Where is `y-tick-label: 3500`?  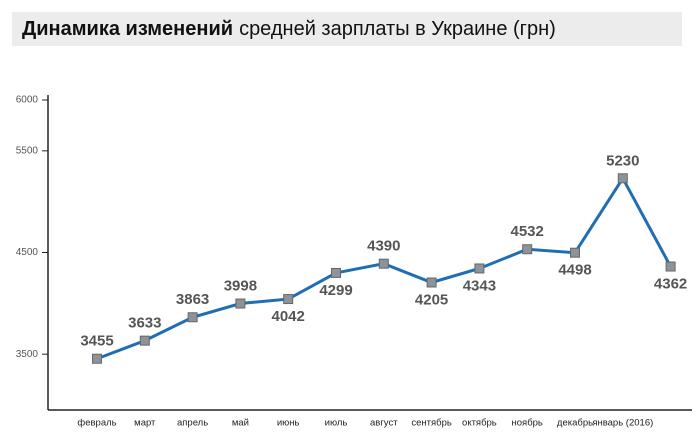 y-tick-label: 3500 is located at coordinates (27, 354).